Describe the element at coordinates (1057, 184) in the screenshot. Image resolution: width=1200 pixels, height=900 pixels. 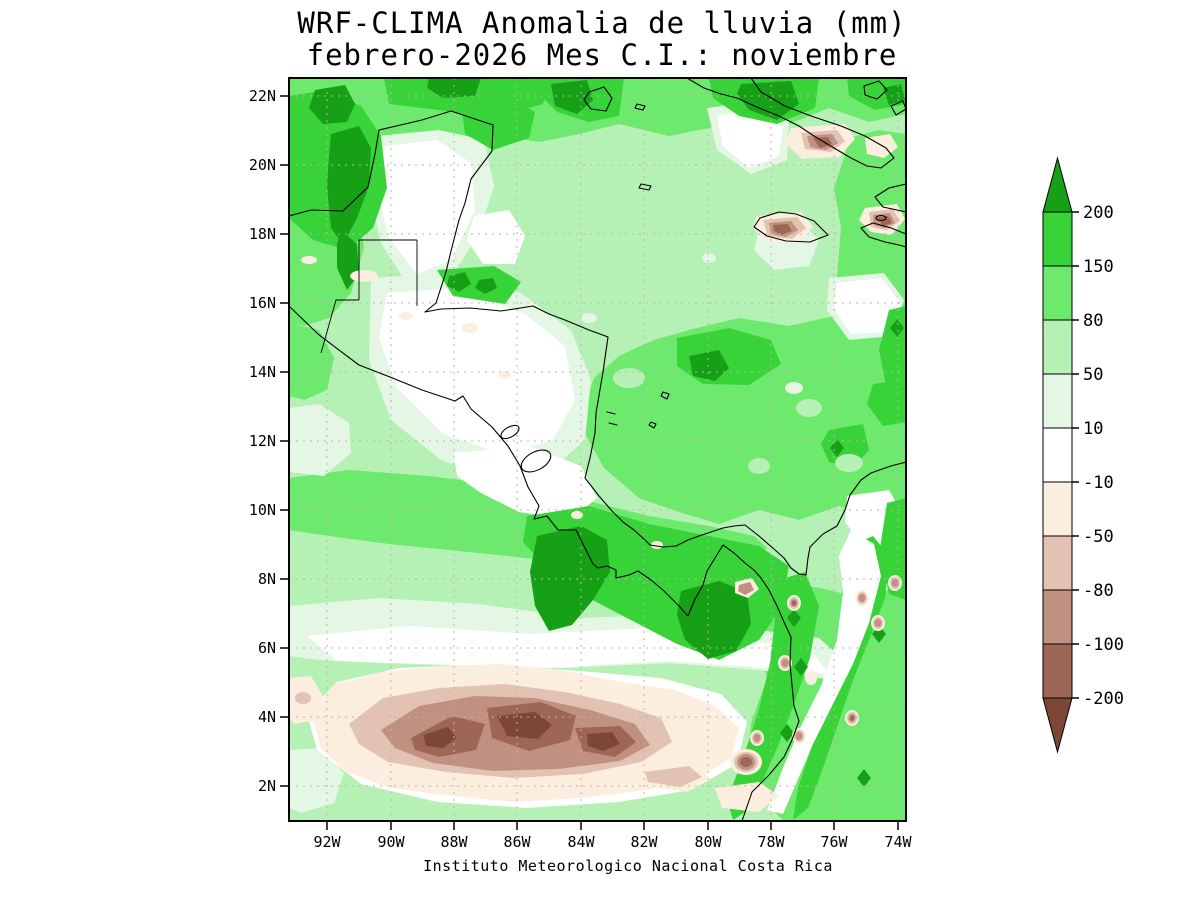
I see `colorbar-top-arrow` at that location.